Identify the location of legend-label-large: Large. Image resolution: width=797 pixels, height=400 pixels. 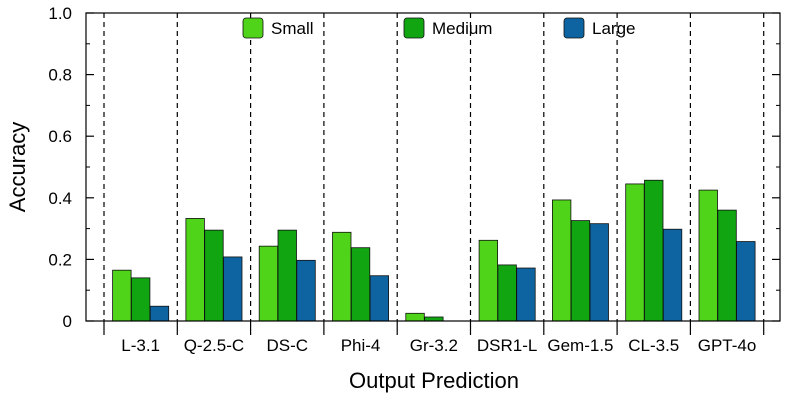
(613, 28).